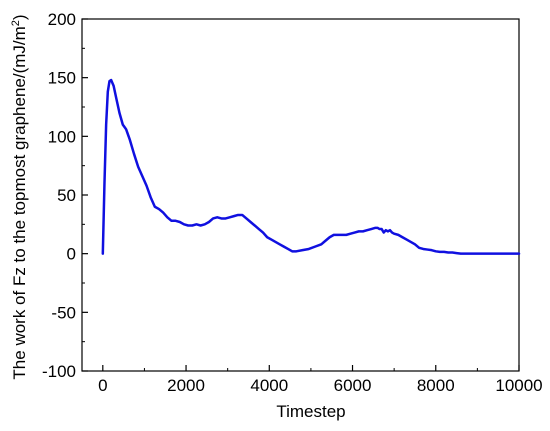 The width and height of the screenshot is (550, 431). I want to click on y-tick-label: -50, so click(63, 312).